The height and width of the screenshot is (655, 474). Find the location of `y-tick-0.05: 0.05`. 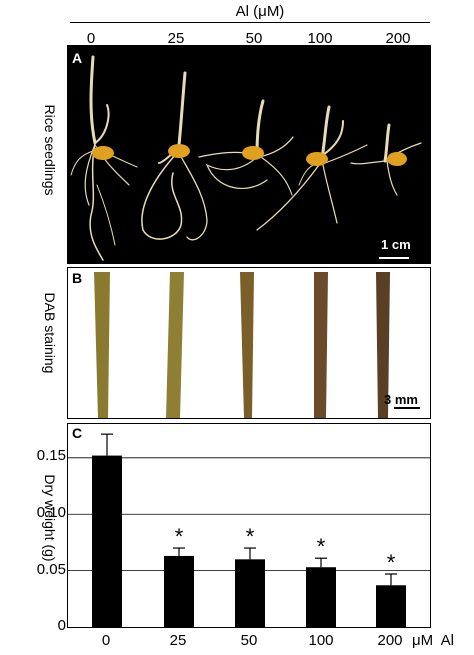

y-tick-0.05: 0.05 is located at coordinates (51, 569).